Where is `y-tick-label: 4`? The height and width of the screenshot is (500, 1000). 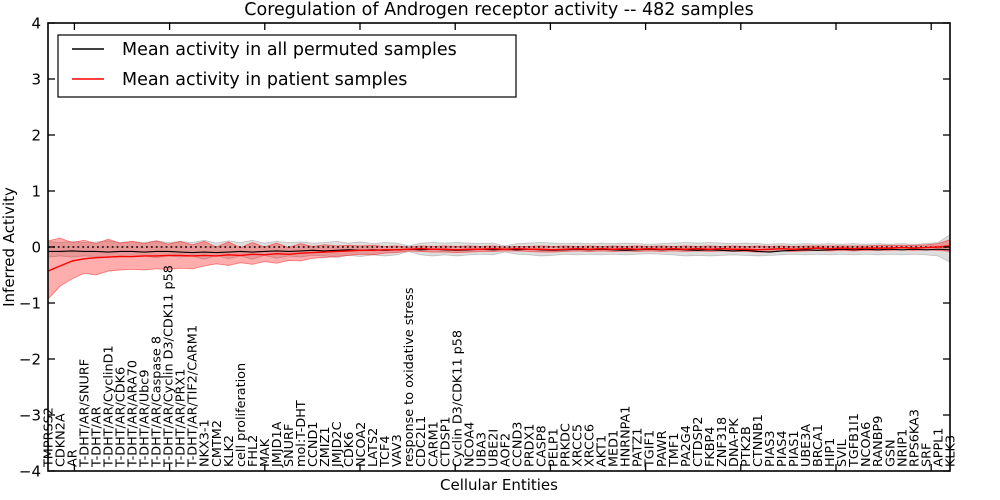 y-tick-label: 4 is located at coordinates (36, 24).